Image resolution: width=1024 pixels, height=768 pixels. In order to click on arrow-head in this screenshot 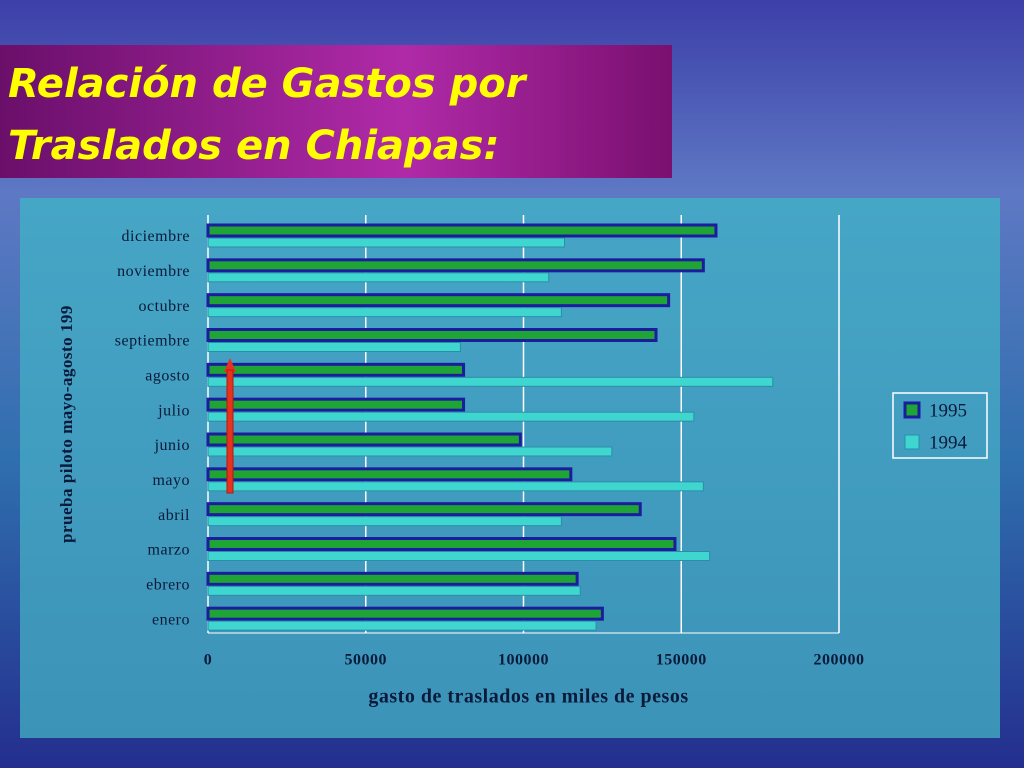, I will do `click(230, 365)`.